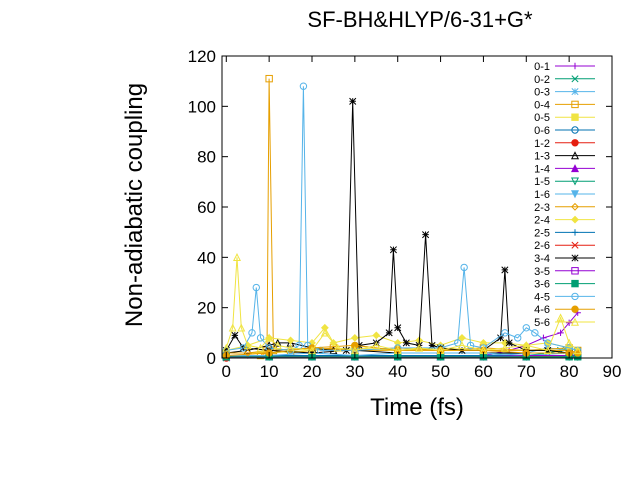 The image size is (640, 480). I want to click on legend-label: 1-2, so click(542, 144).